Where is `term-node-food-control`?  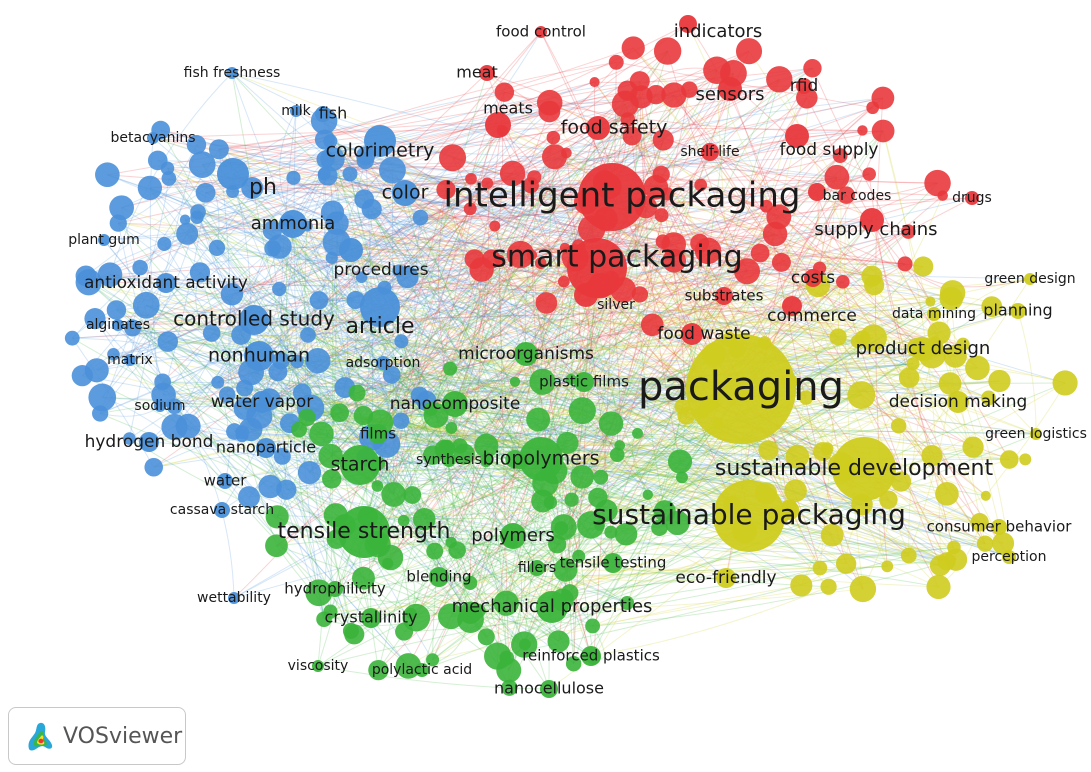
term-node-food-control is located at coordinates (541, 32).